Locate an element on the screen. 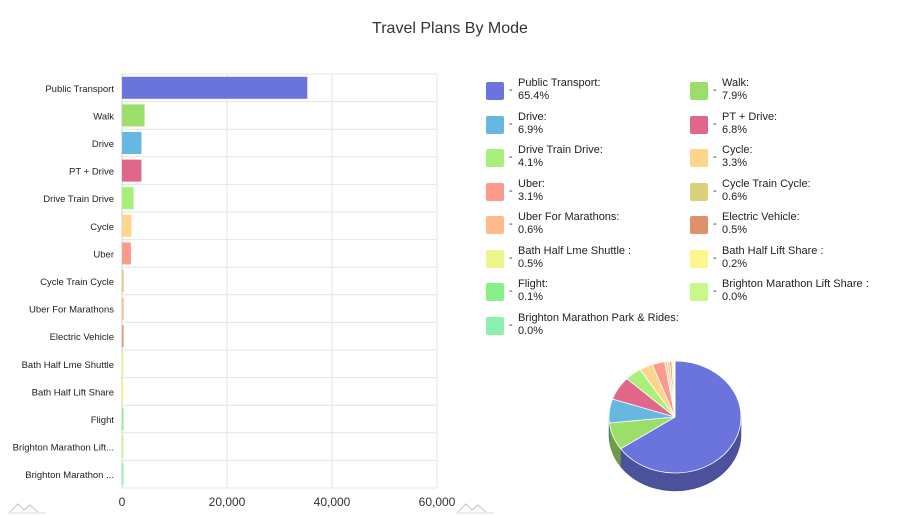  x-tick-label: 60,000 is located at coordinates (437, 502).